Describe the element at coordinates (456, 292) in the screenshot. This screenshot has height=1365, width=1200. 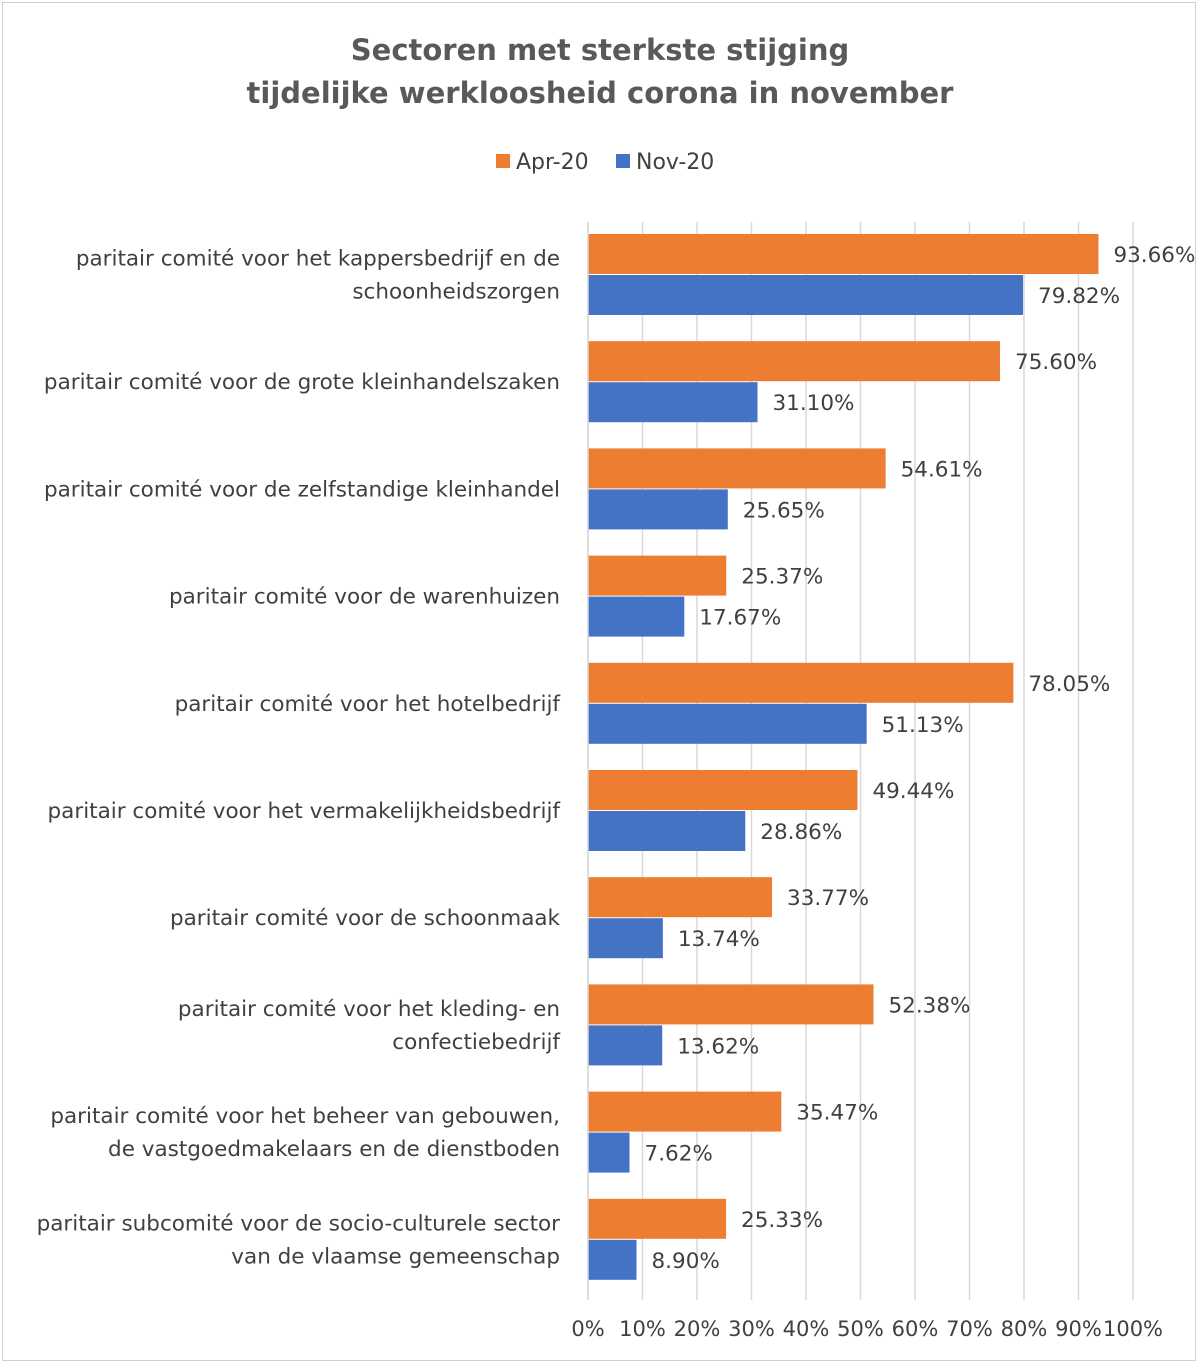
I see `category-label: schoonheidszorgen` at that location.